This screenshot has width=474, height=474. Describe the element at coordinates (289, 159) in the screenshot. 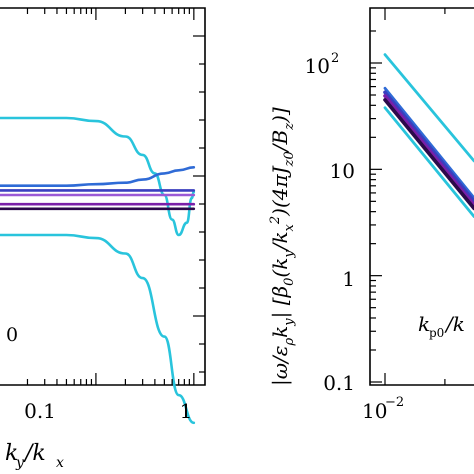

I see `ylabel-seg-13: z0` at that location.